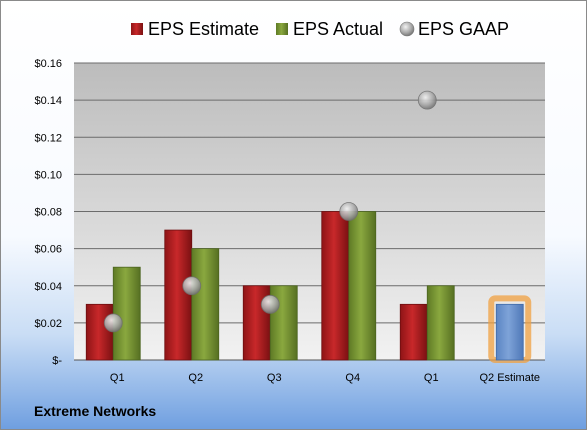 Image resolution: width=587 pixels, height=430 pixels. I want to click on y-tick-label: $0.02, so click(48, 324).